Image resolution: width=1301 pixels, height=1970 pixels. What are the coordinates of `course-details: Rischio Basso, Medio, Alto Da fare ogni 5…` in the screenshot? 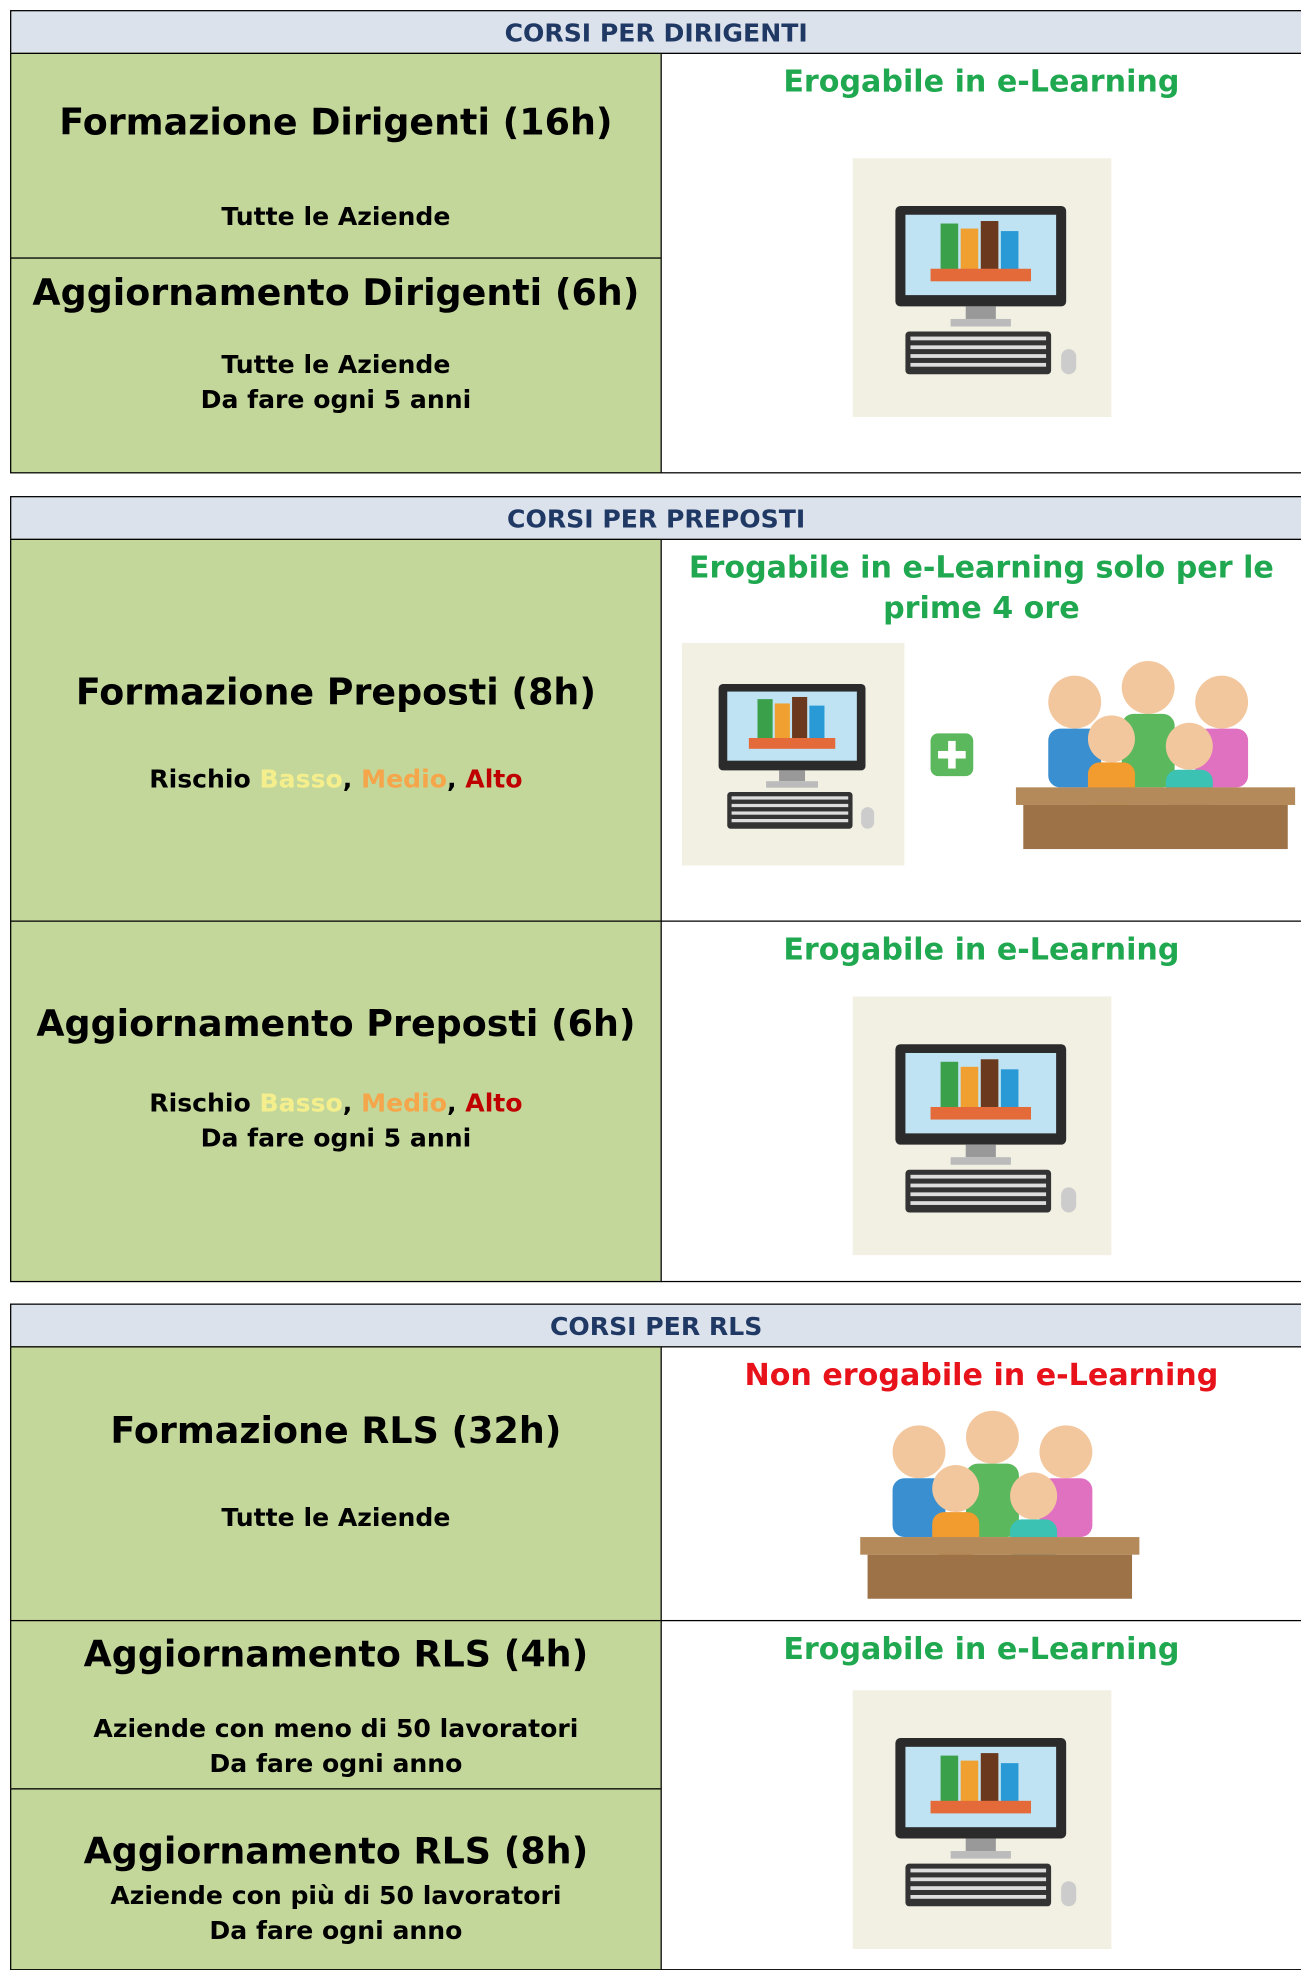 It's located at (335, 1120).